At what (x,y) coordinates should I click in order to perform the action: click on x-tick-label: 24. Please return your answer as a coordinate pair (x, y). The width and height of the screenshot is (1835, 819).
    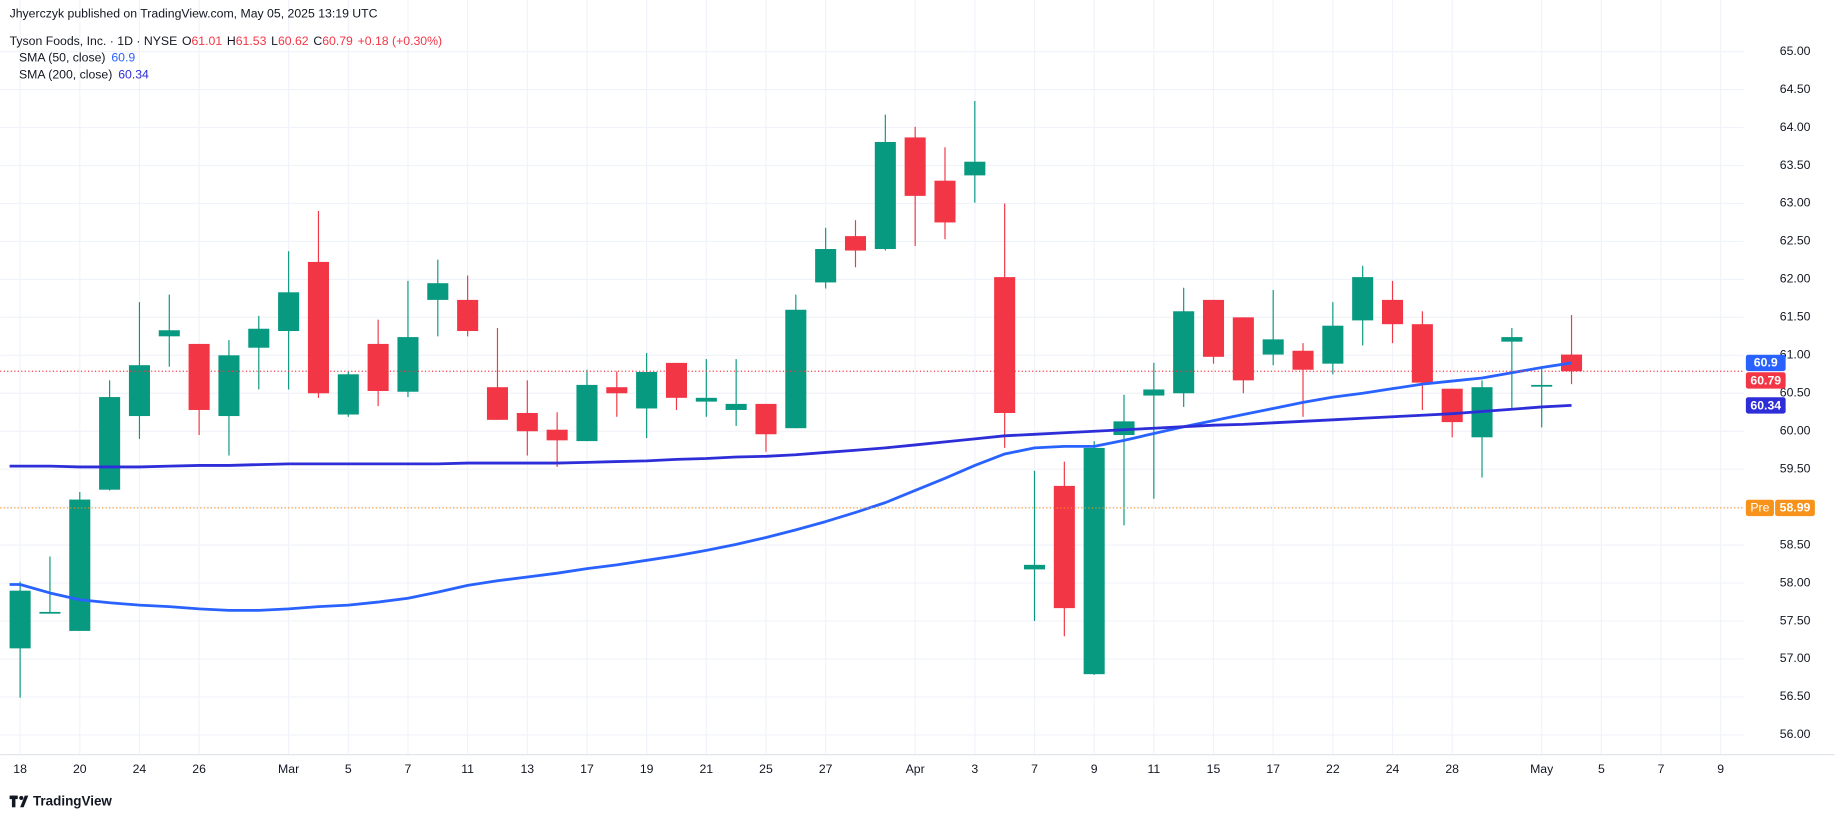
    Looking at the image, I should click on (1393, 769).